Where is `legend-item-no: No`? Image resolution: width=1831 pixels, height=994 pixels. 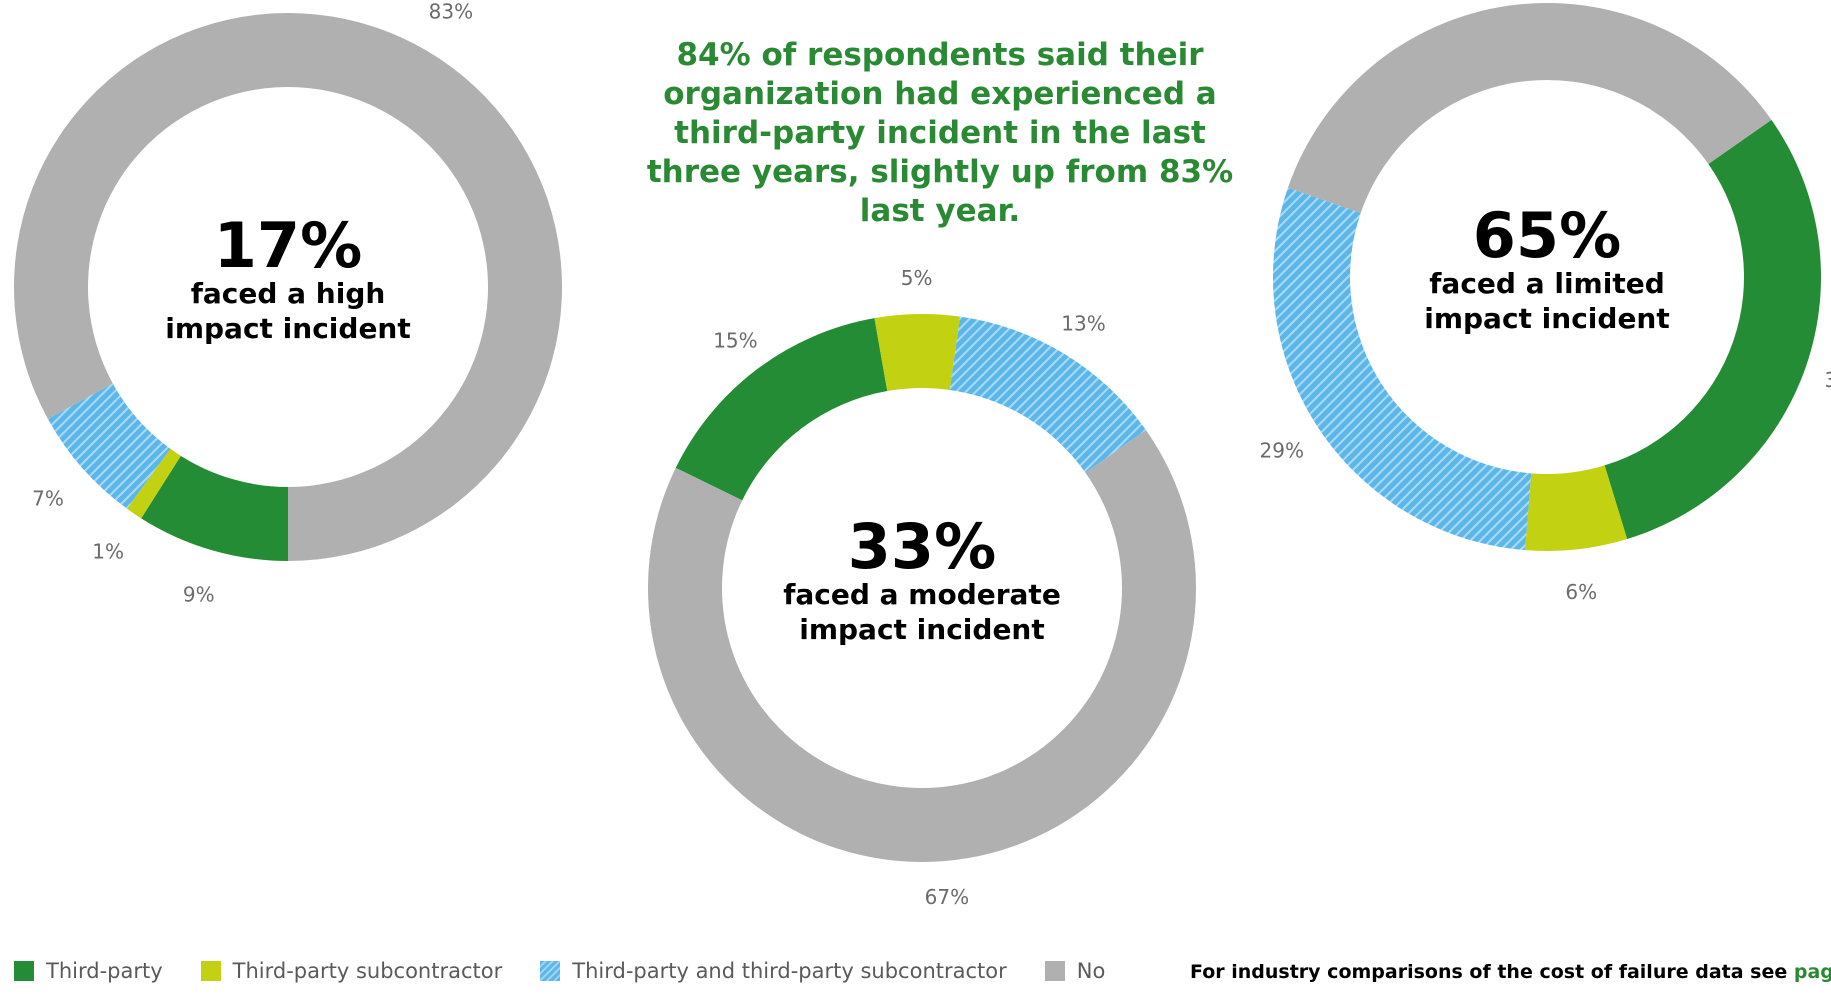
legend-item-no: No is located at coordinates (1075, 971).